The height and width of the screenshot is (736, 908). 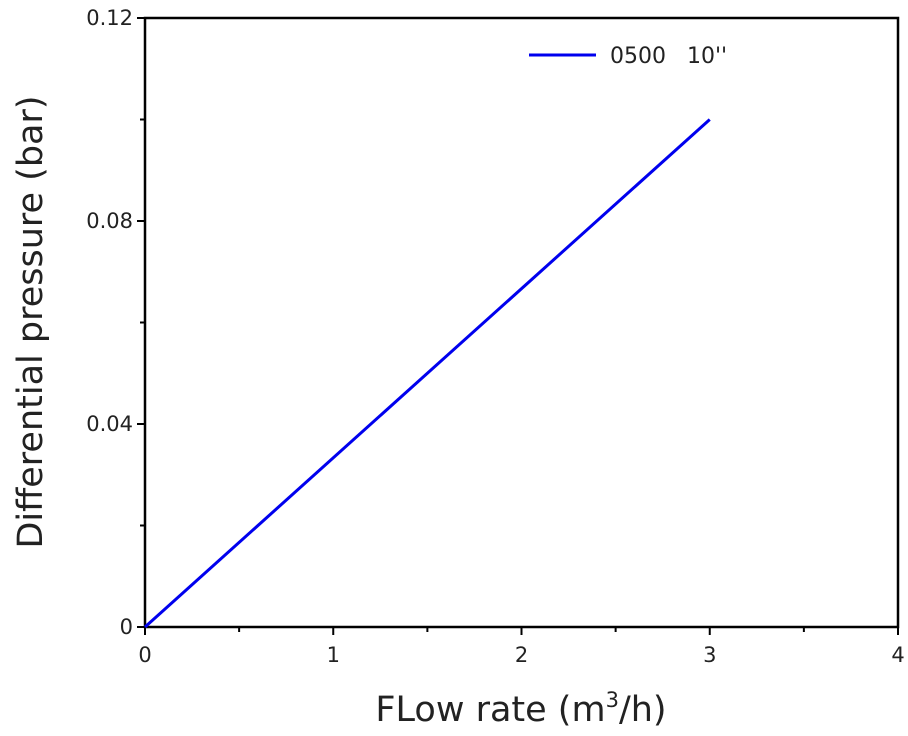 What do you see at coordinates (126, 627) in the screenshot?
I see `y-tick-label: 0` at bounding box center [126, 627].